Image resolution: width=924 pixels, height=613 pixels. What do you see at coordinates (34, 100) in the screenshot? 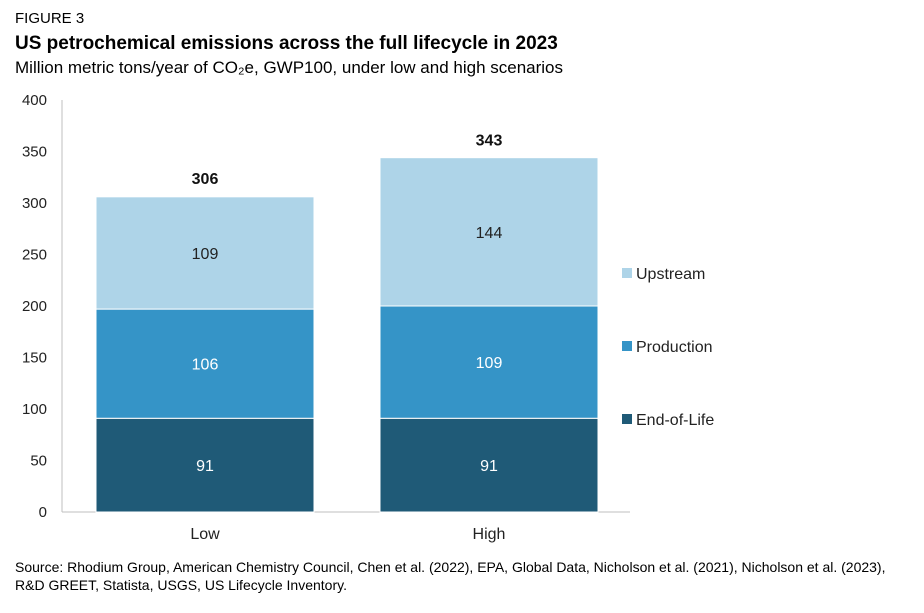
I see `y-tick-label: 400` at bounding box center [34, 100].